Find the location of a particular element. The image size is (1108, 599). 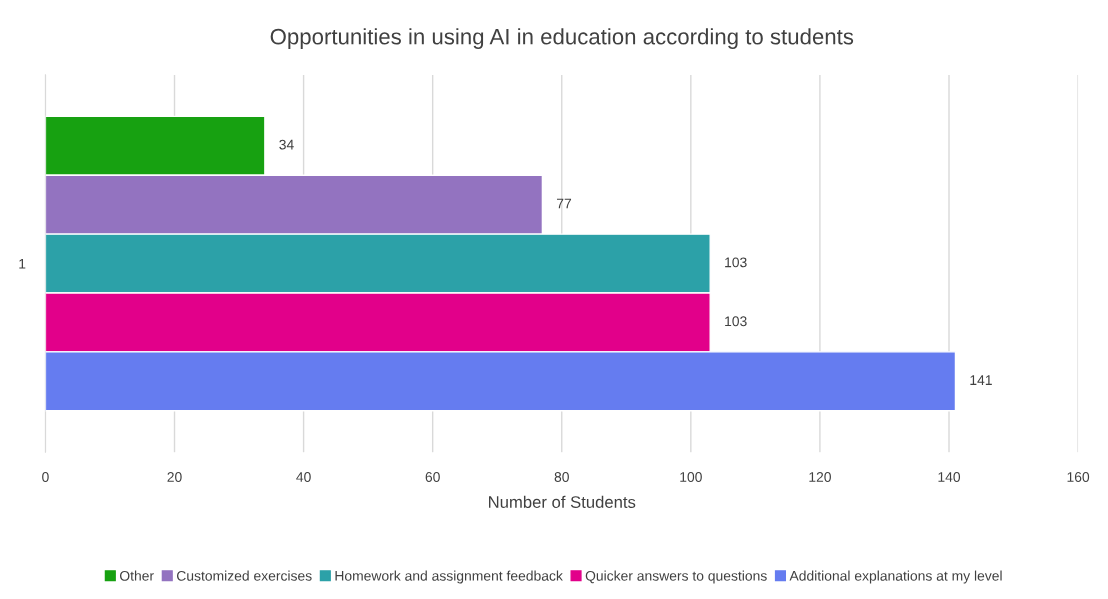

x-axis-title: Number of Students is located at coordinates (562, 501).